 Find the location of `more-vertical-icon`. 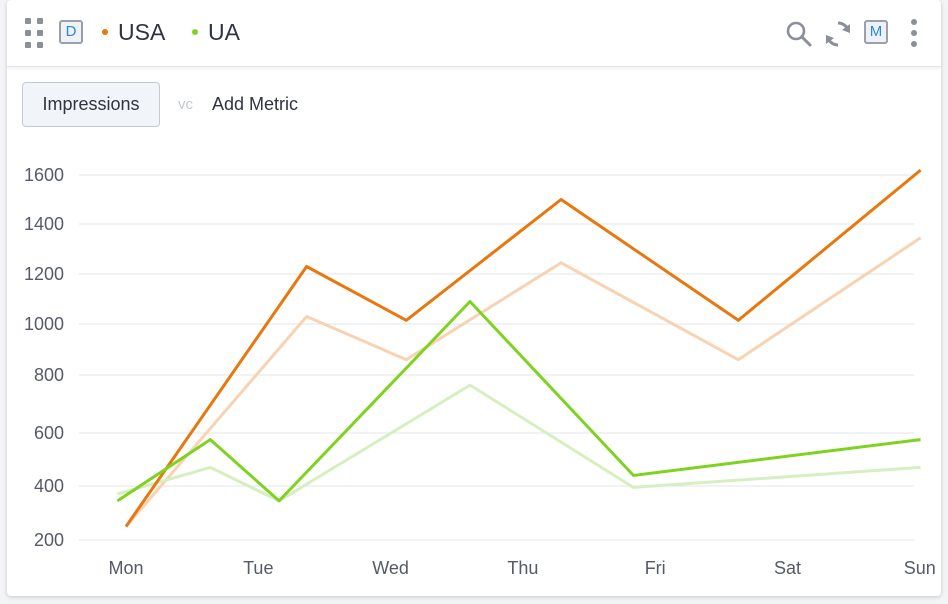

more-vertical-icon is located at coordinates (914, 33).